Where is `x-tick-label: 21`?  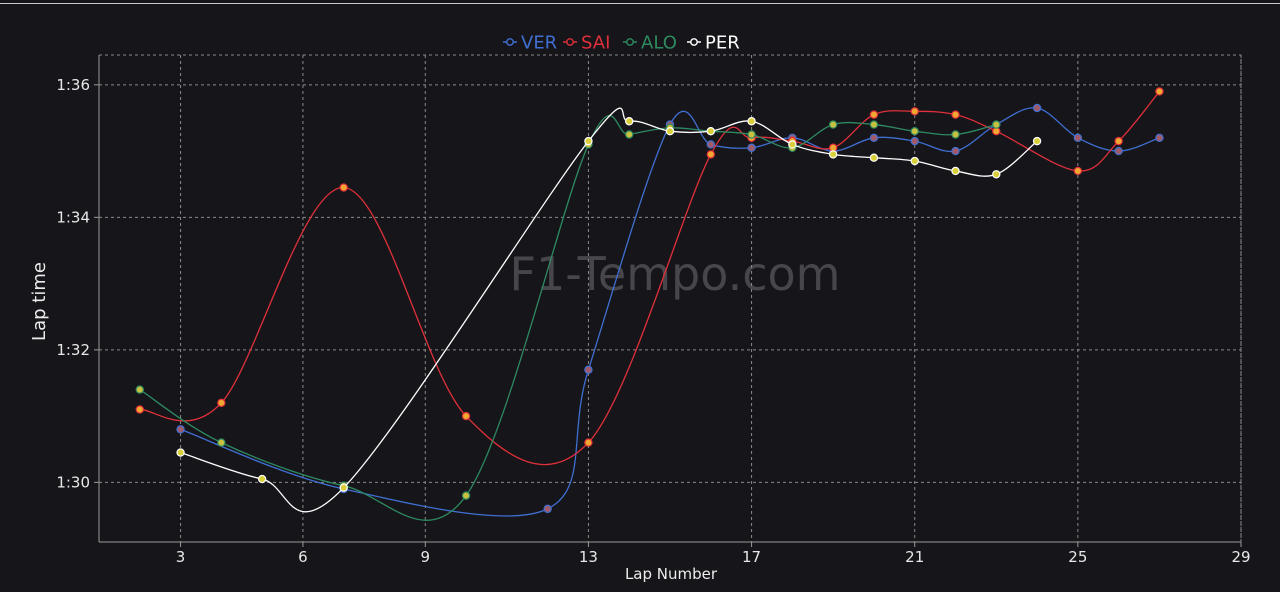
x-tick-label: 21 is located at coordinates (914, 557).